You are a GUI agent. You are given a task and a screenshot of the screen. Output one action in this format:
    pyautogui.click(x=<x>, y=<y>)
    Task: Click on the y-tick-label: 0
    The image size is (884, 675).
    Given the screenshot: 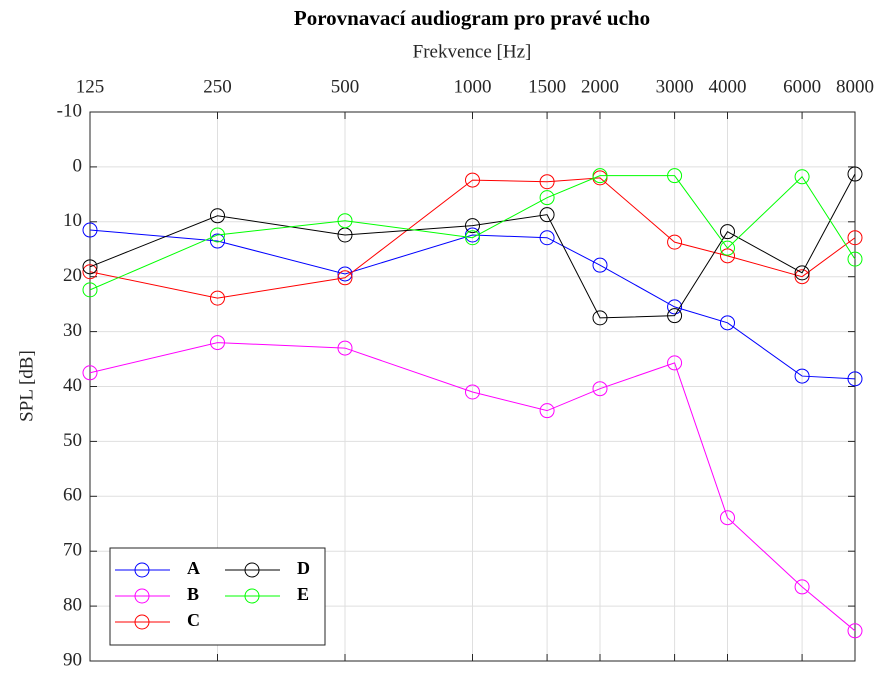 What is the action you would take?
    pyautogui.click(x=78, y=165)
    